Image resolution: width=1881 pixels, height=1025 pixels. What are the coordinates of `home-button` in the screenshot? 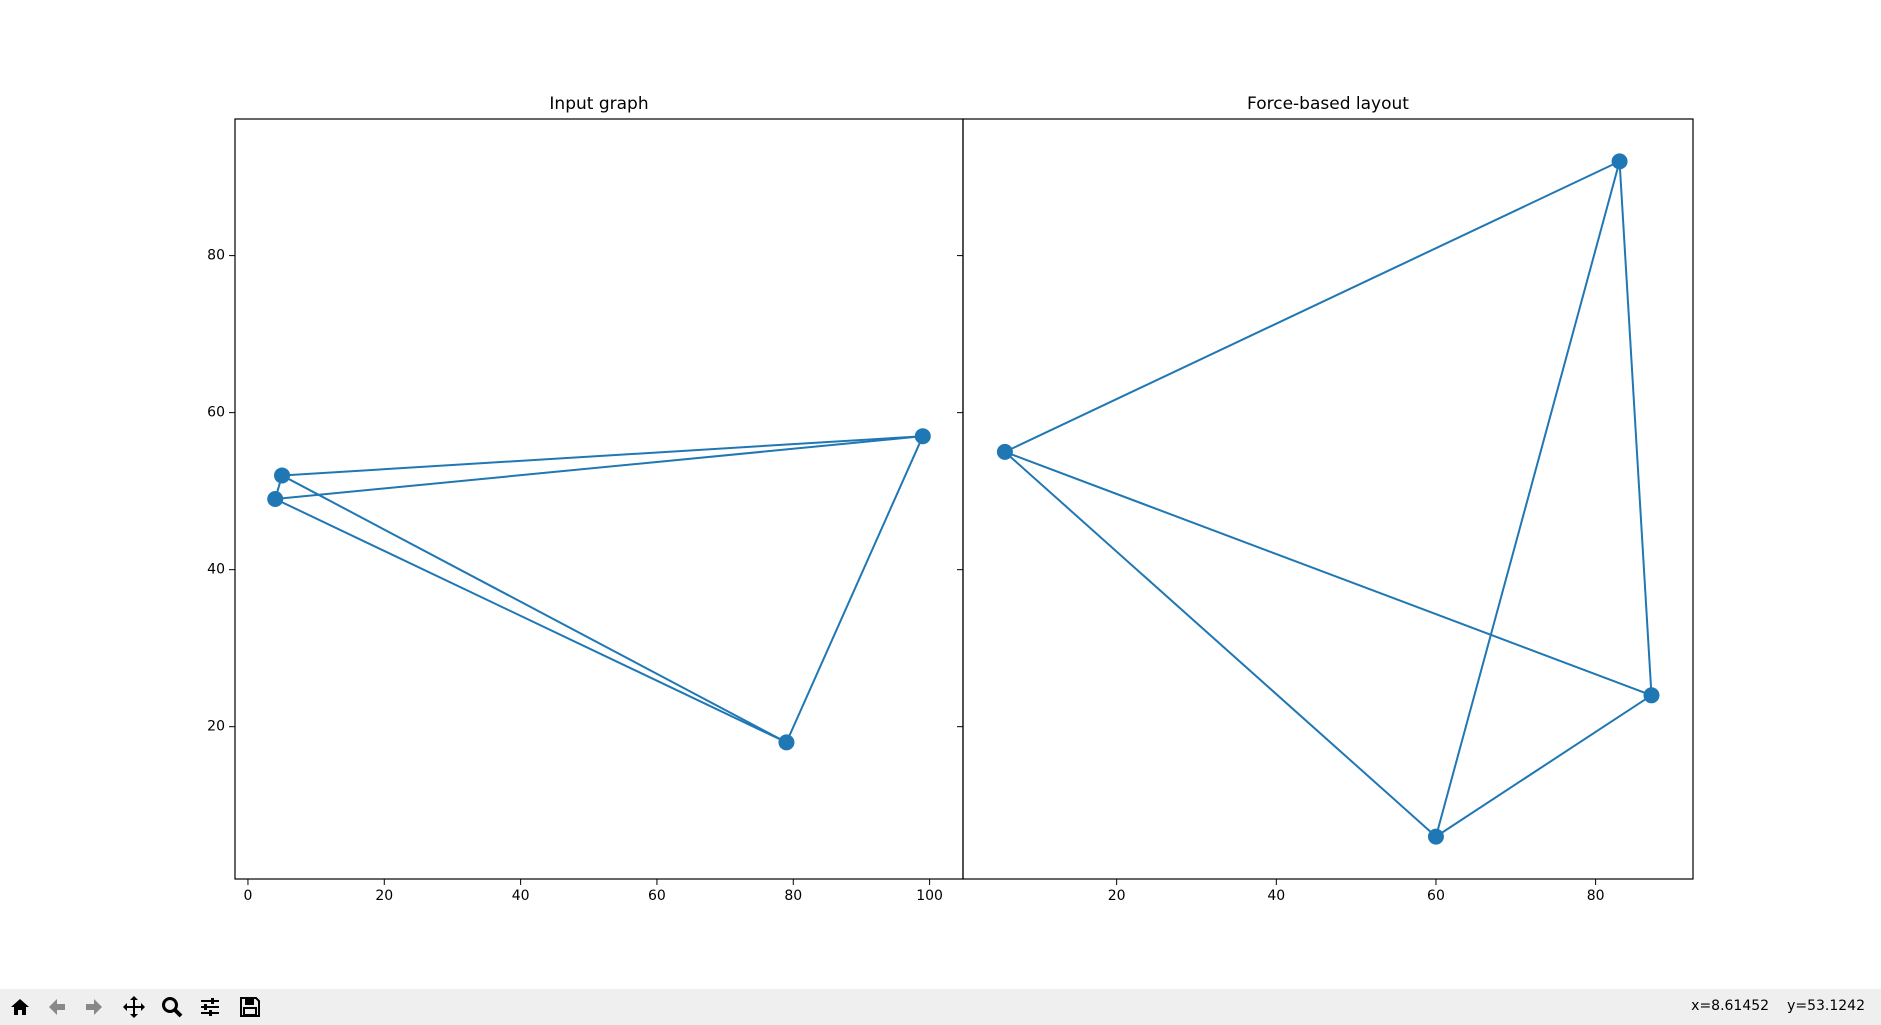 It's located at (20, 1007).